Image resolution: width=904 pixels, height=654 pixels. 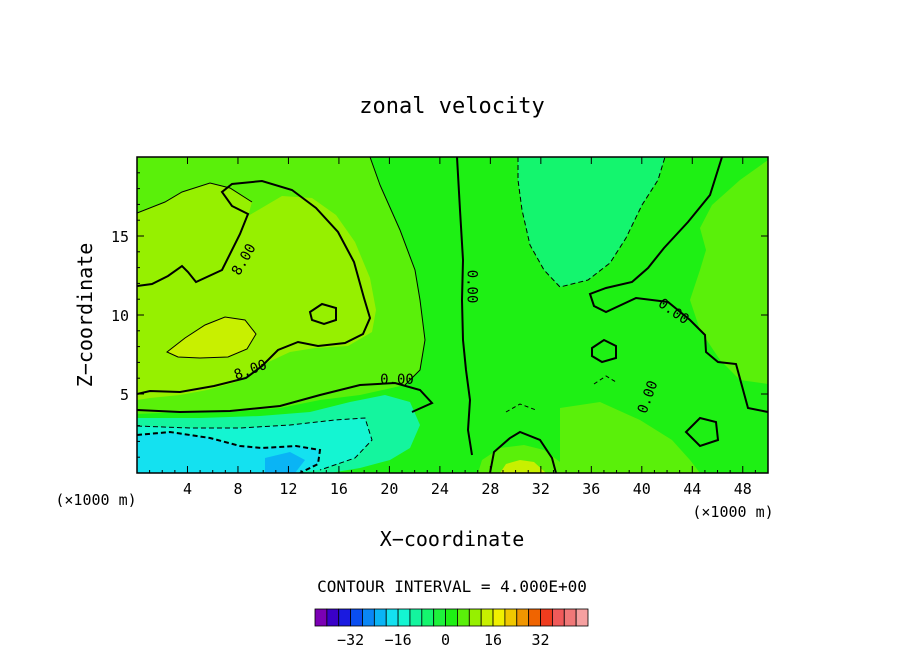 I want to click on contour-line-negative-upper-right, so click(x=591, y=222).